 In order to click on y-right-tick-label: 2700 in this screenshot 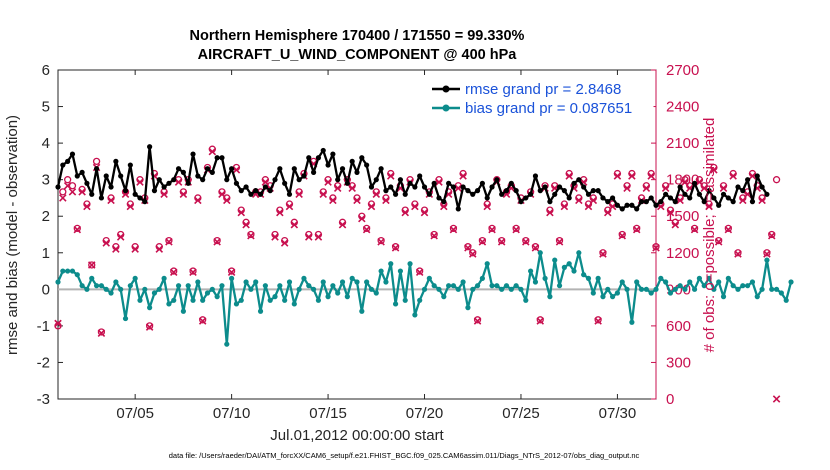, I will do `click(682, 70)`.